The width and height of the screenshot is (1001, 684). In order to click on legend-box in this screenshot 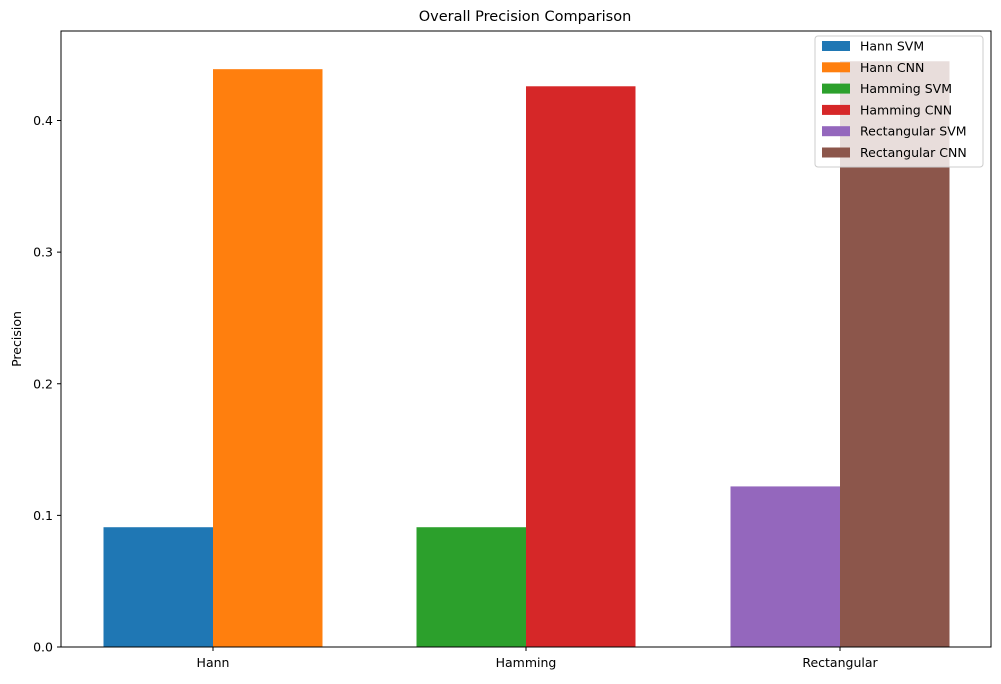, I will do `click(899, 101)`.